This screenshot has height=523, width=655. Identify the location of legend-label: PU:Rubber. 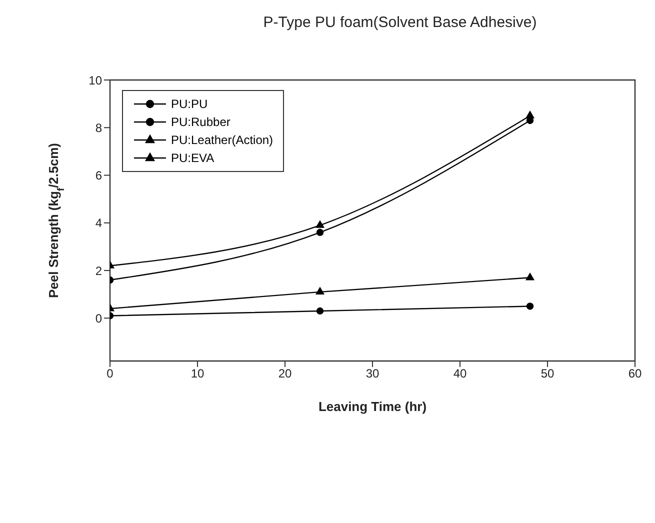
(200, 122).